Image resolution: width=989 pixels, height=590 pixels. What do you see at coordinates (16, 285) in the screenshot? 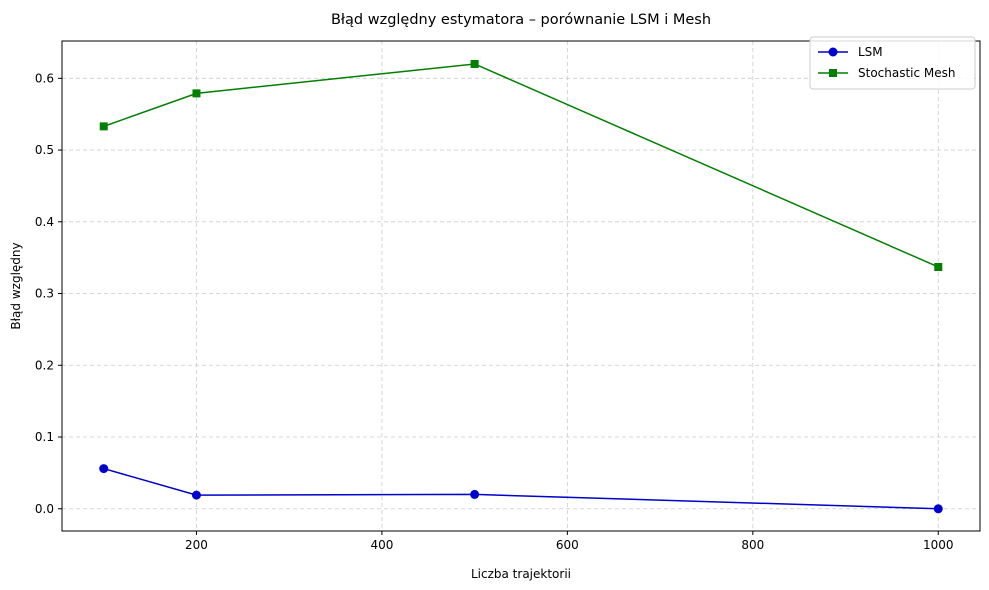
I see `y-axis-label: Błąd względny` at bounding box center [16, 285].